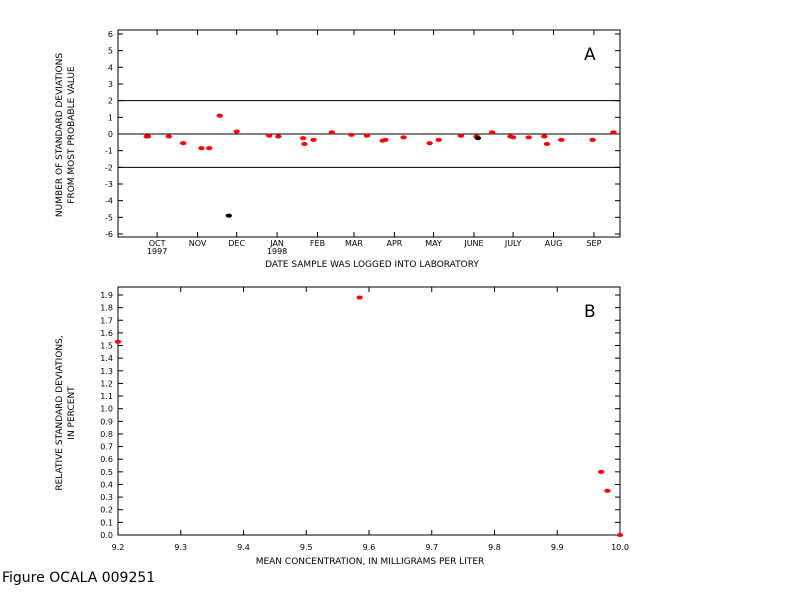 This screenshot has width=800, height=600. What do you see at coordinates (554, 243) in the screenshot?
I see `panel-a-x-tick-label: AUG` at bounding box center [554, 243].